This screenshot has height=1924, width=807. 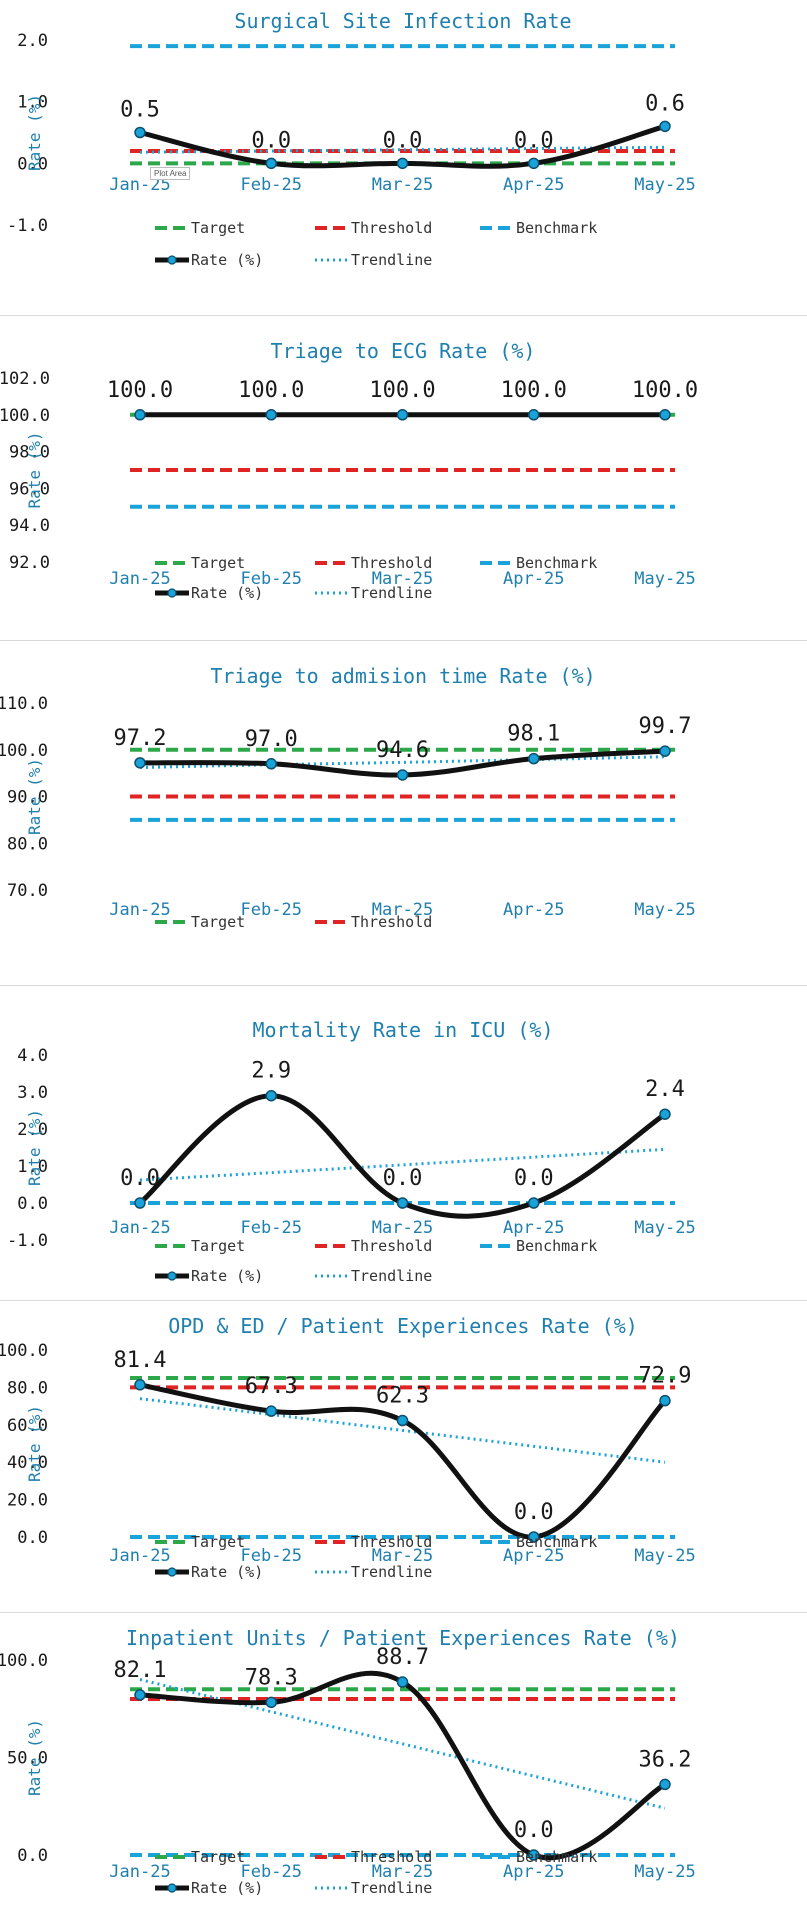 What do you see at coordinates (29, 563) in the screenshot?
I see `y-tick-label: 92.0` at bounding box center [29, 563].